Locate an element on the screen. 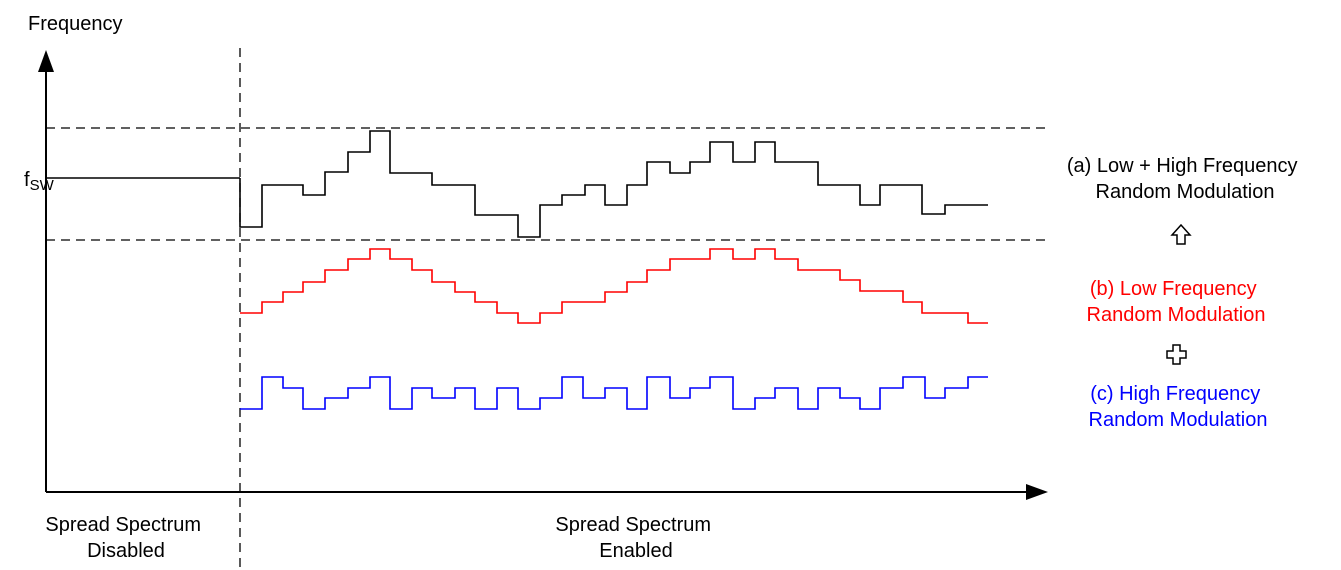  hollow-up-arrow-icon is located at coordinates (1181, 234).